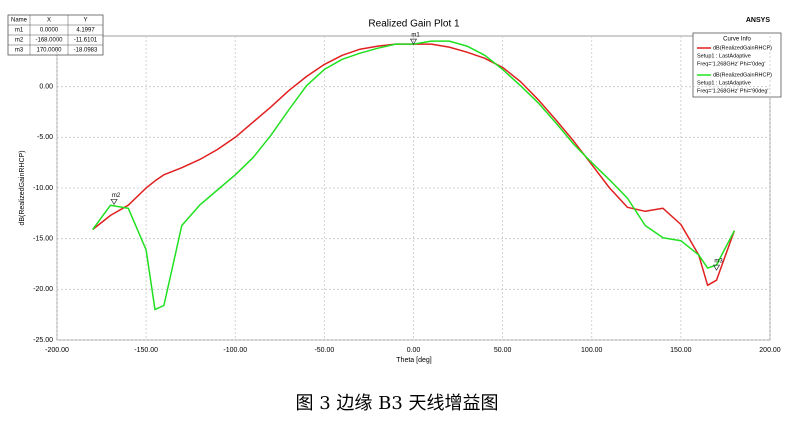 Image resolution: width=794 pixels, height=423 pixels. What do you see at coordinates (46, 87) in the screenshot?
I see `y-tick-label: 0.00` at bounding box center [46, 87].